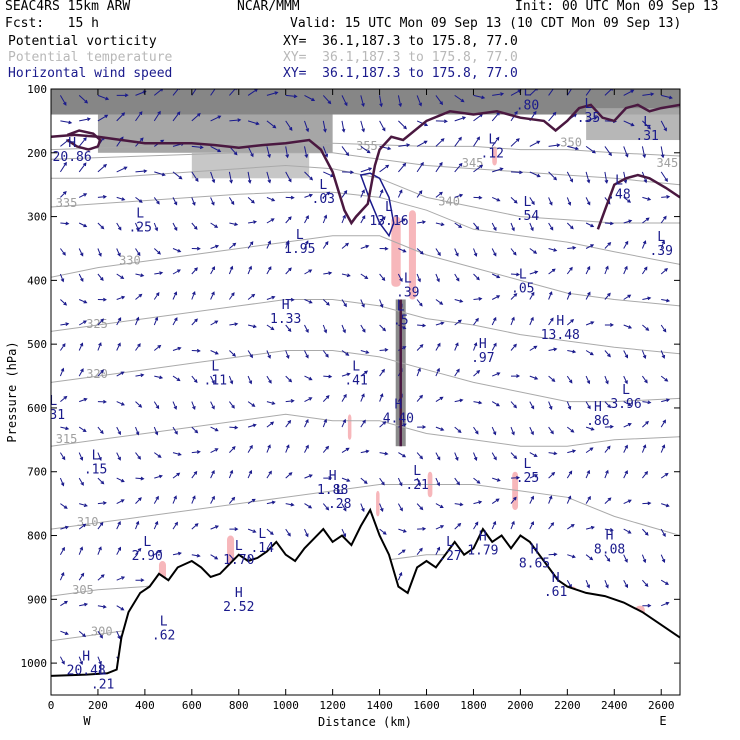 This screenshot has height=740, width=740. I want to click on extremum-value-20: .31, so click(53, 415).